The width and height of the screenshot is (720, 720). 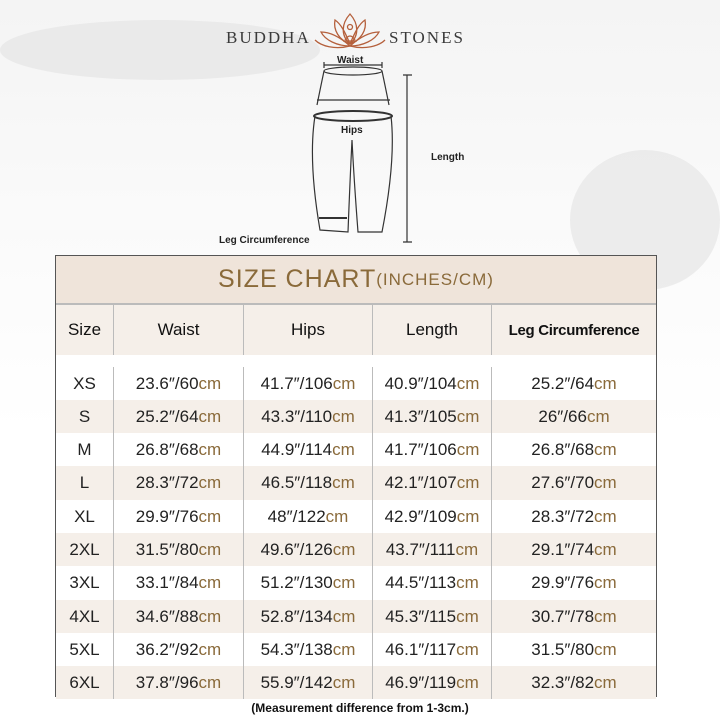 What do you see at coordinates (85, 330) in the screenshot?
I see `header-size: Size` at bounding box center [85, 330].